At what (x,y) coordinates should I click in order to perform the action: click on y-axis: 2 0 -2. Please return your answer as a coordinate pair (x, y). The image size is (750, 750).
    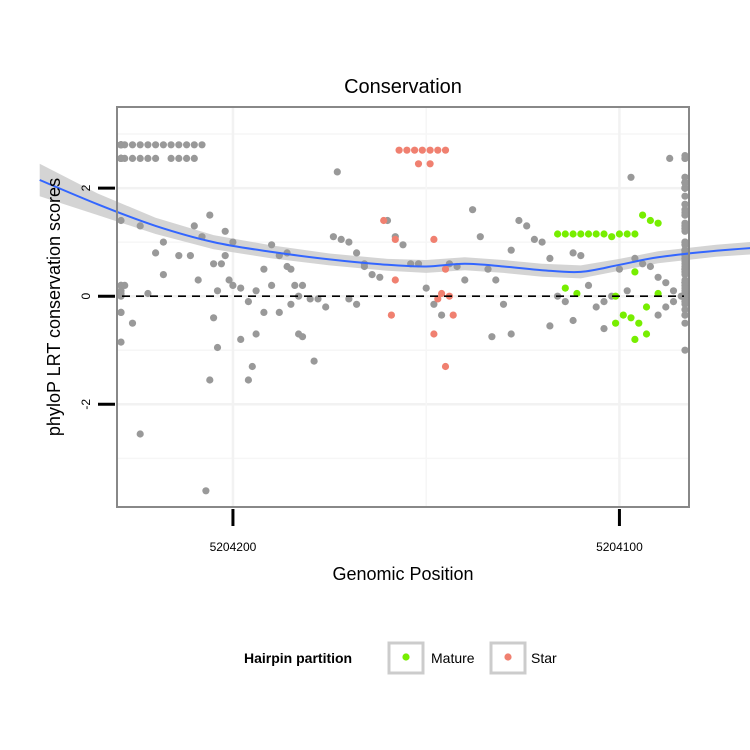
    Looking at the image, I should click on (97, 297).